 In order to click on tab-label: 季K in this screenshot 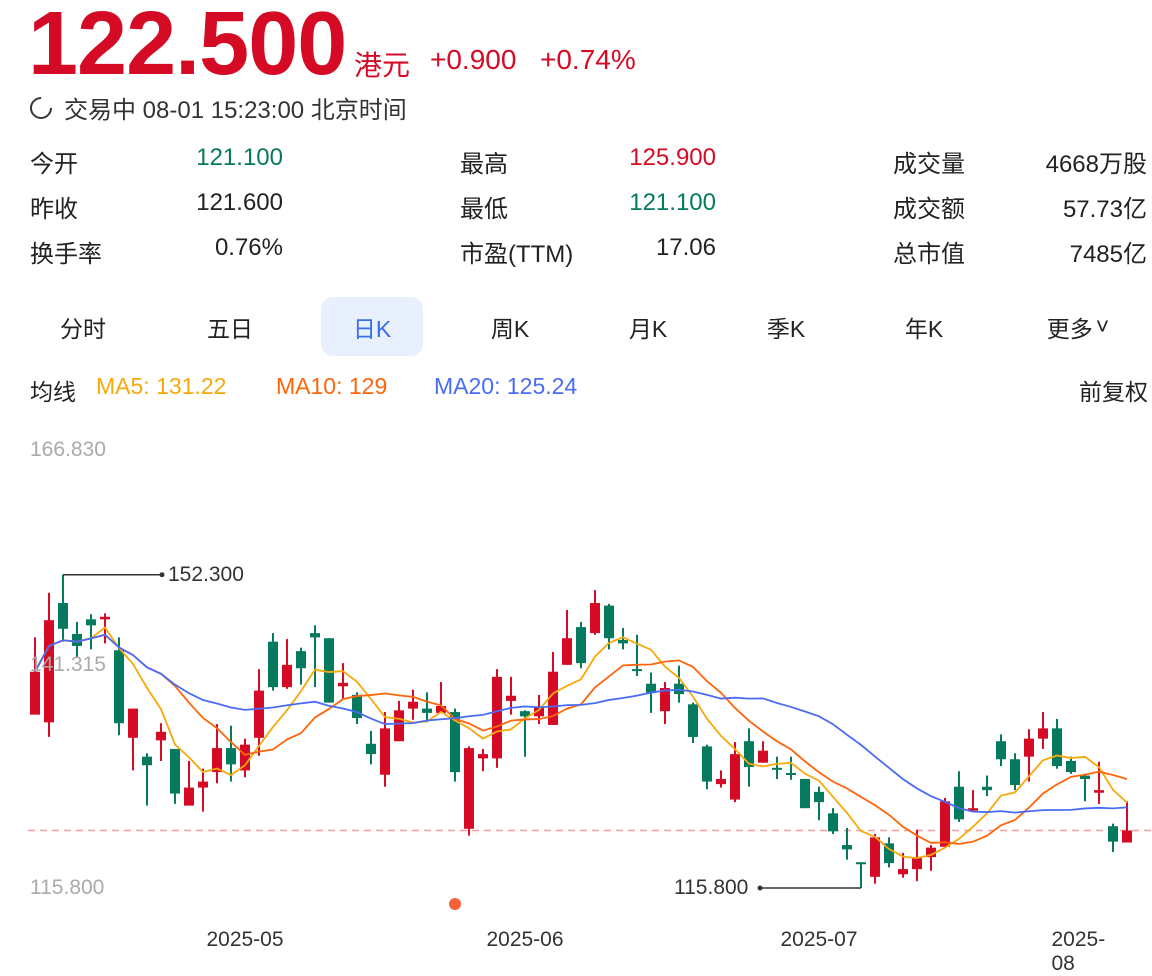, I will do `click(786, 328)`.